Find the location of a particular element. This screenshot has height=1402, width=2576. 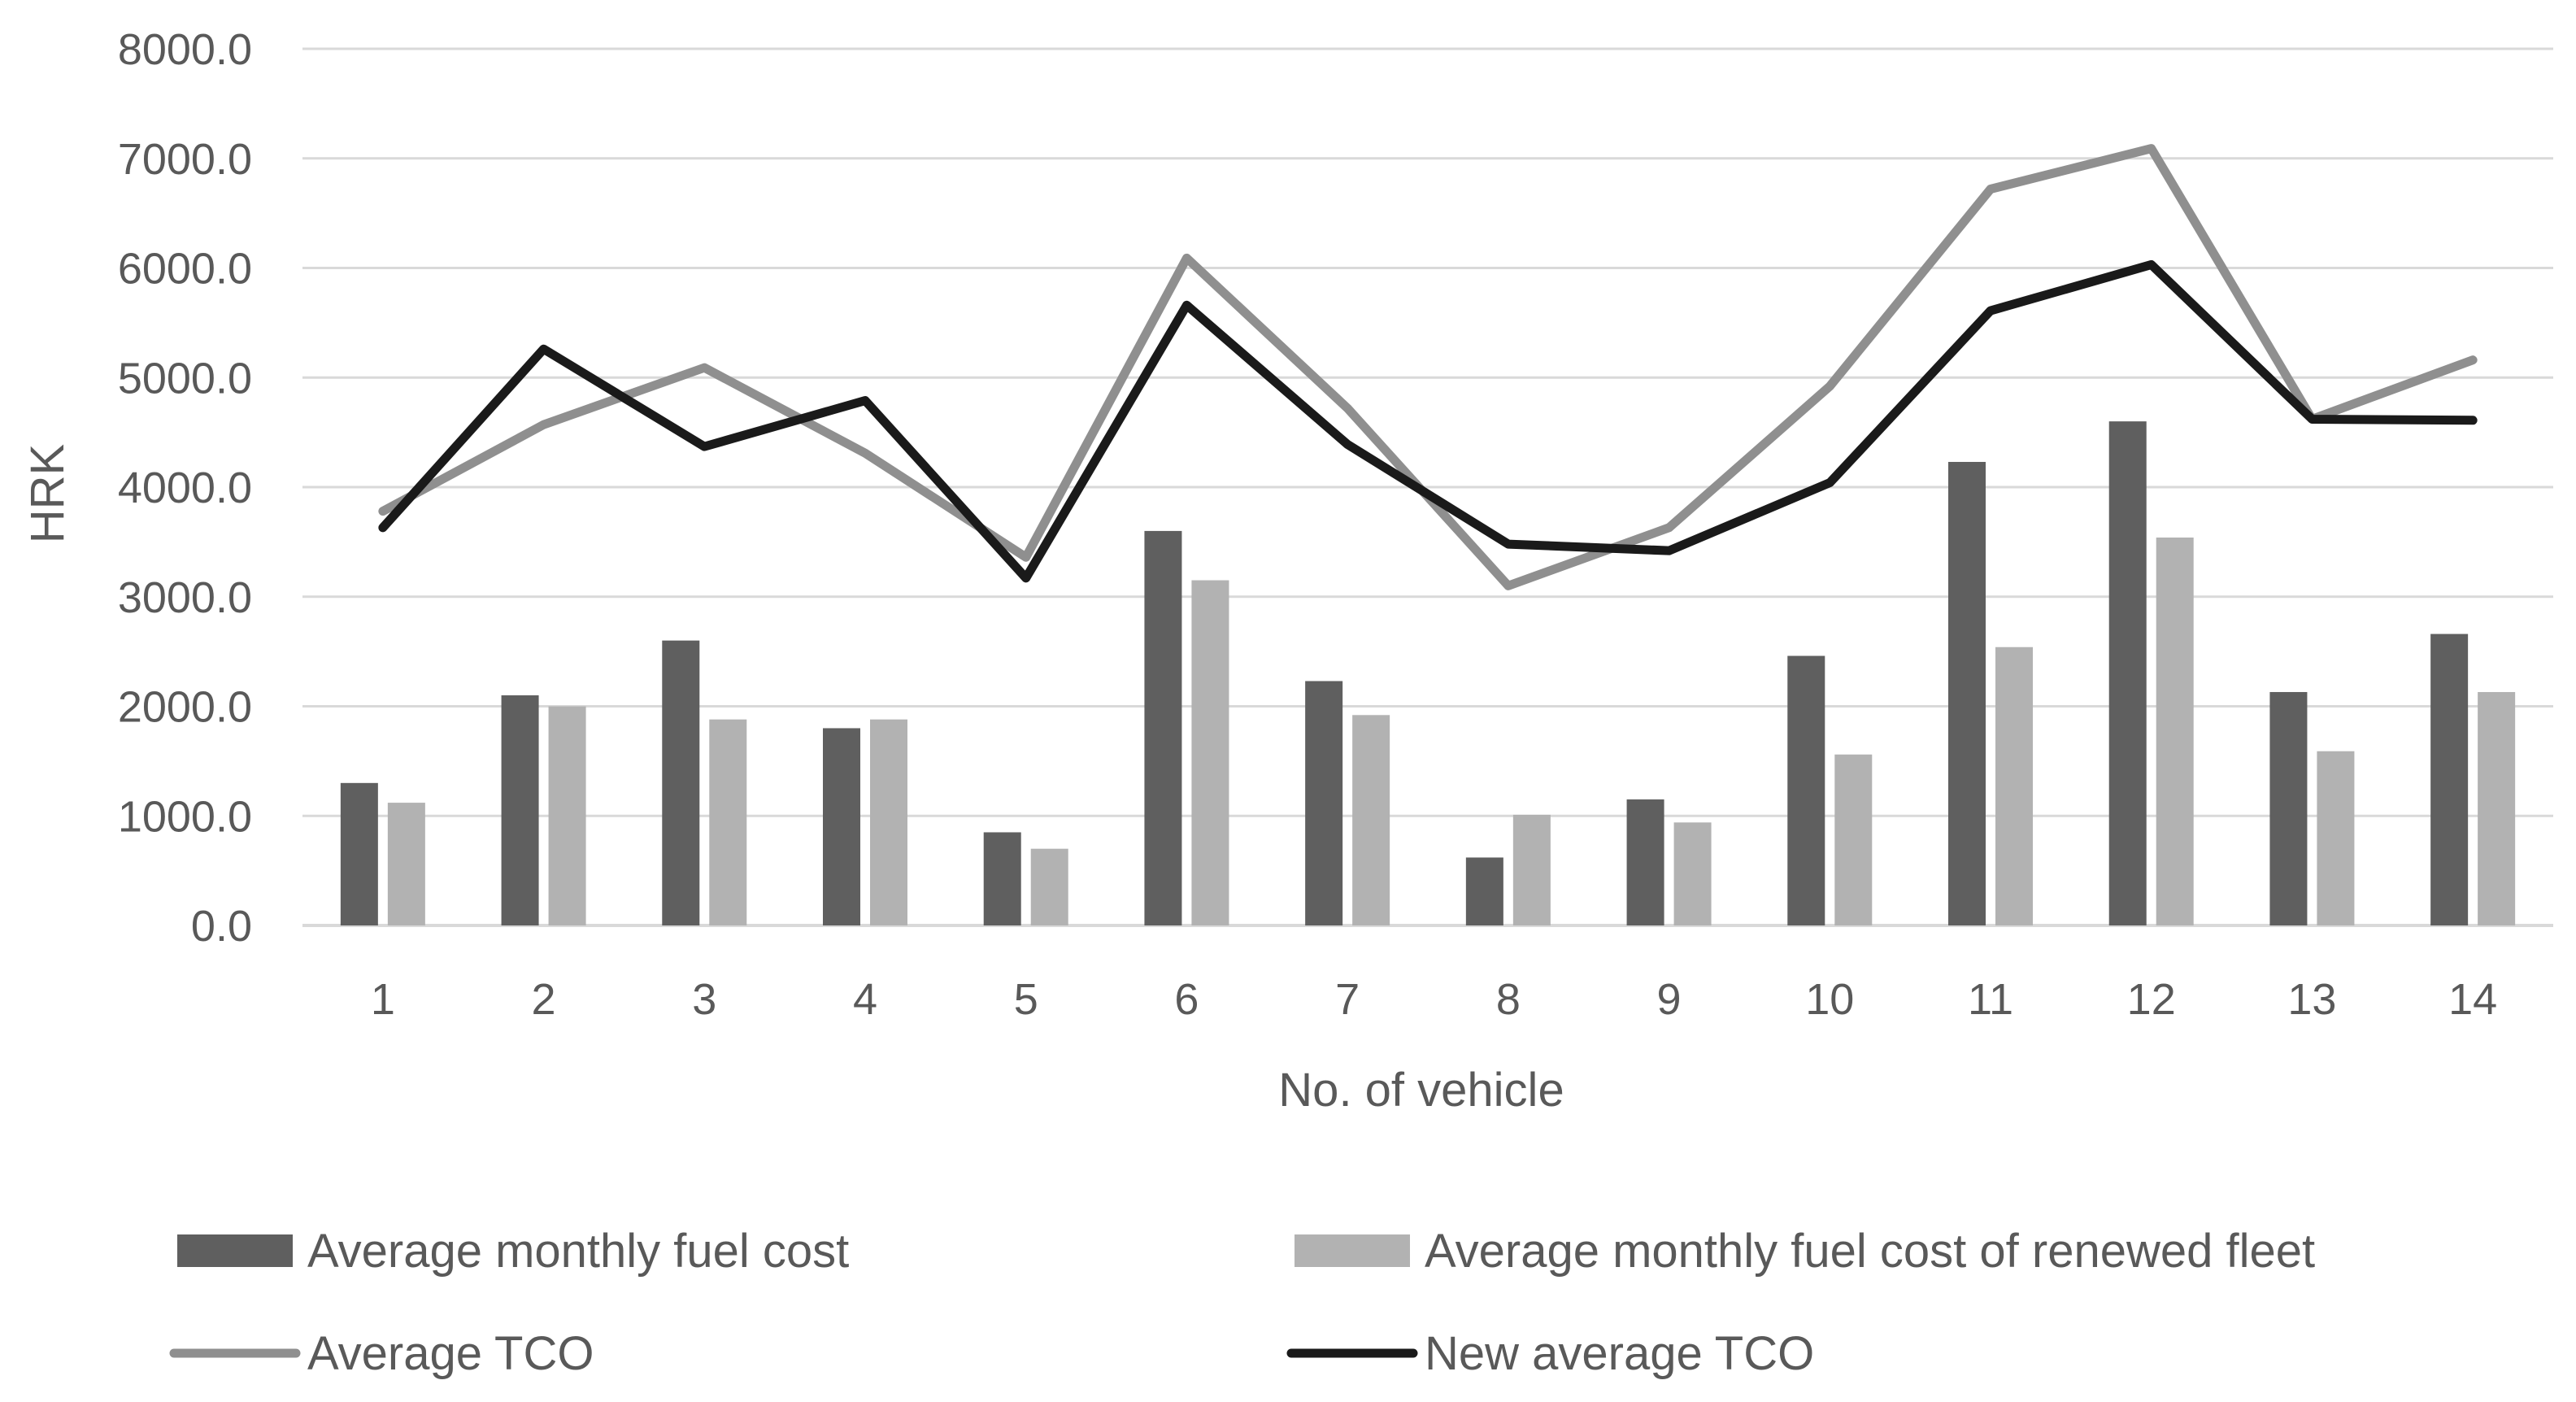

x-tick-label: 2 is located at coordinates (544, 1000).